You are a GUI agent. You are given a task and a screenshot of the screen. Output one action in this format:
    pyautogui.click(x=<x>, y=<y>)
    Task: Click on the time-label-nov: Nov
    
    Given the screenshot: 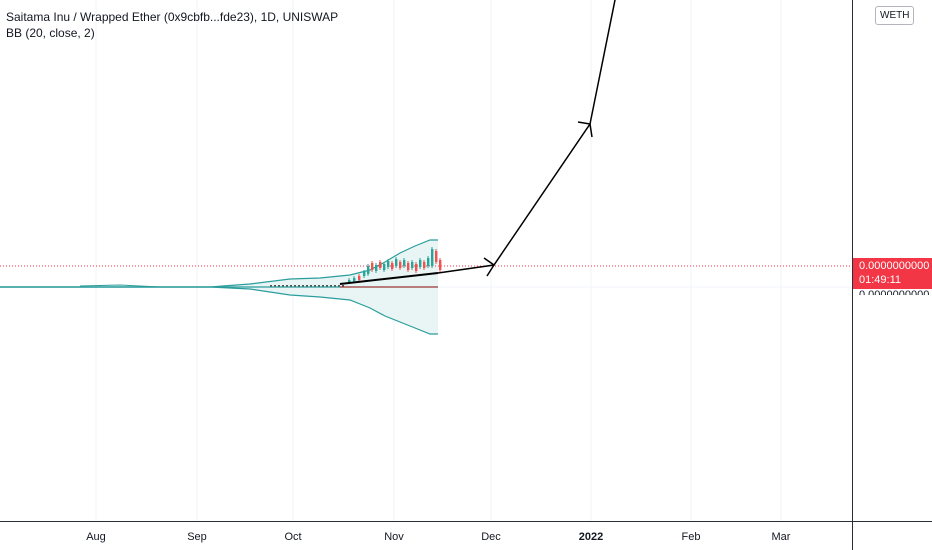 What is the action you would take?
    pyautogui.click(x=394, y=537)
    